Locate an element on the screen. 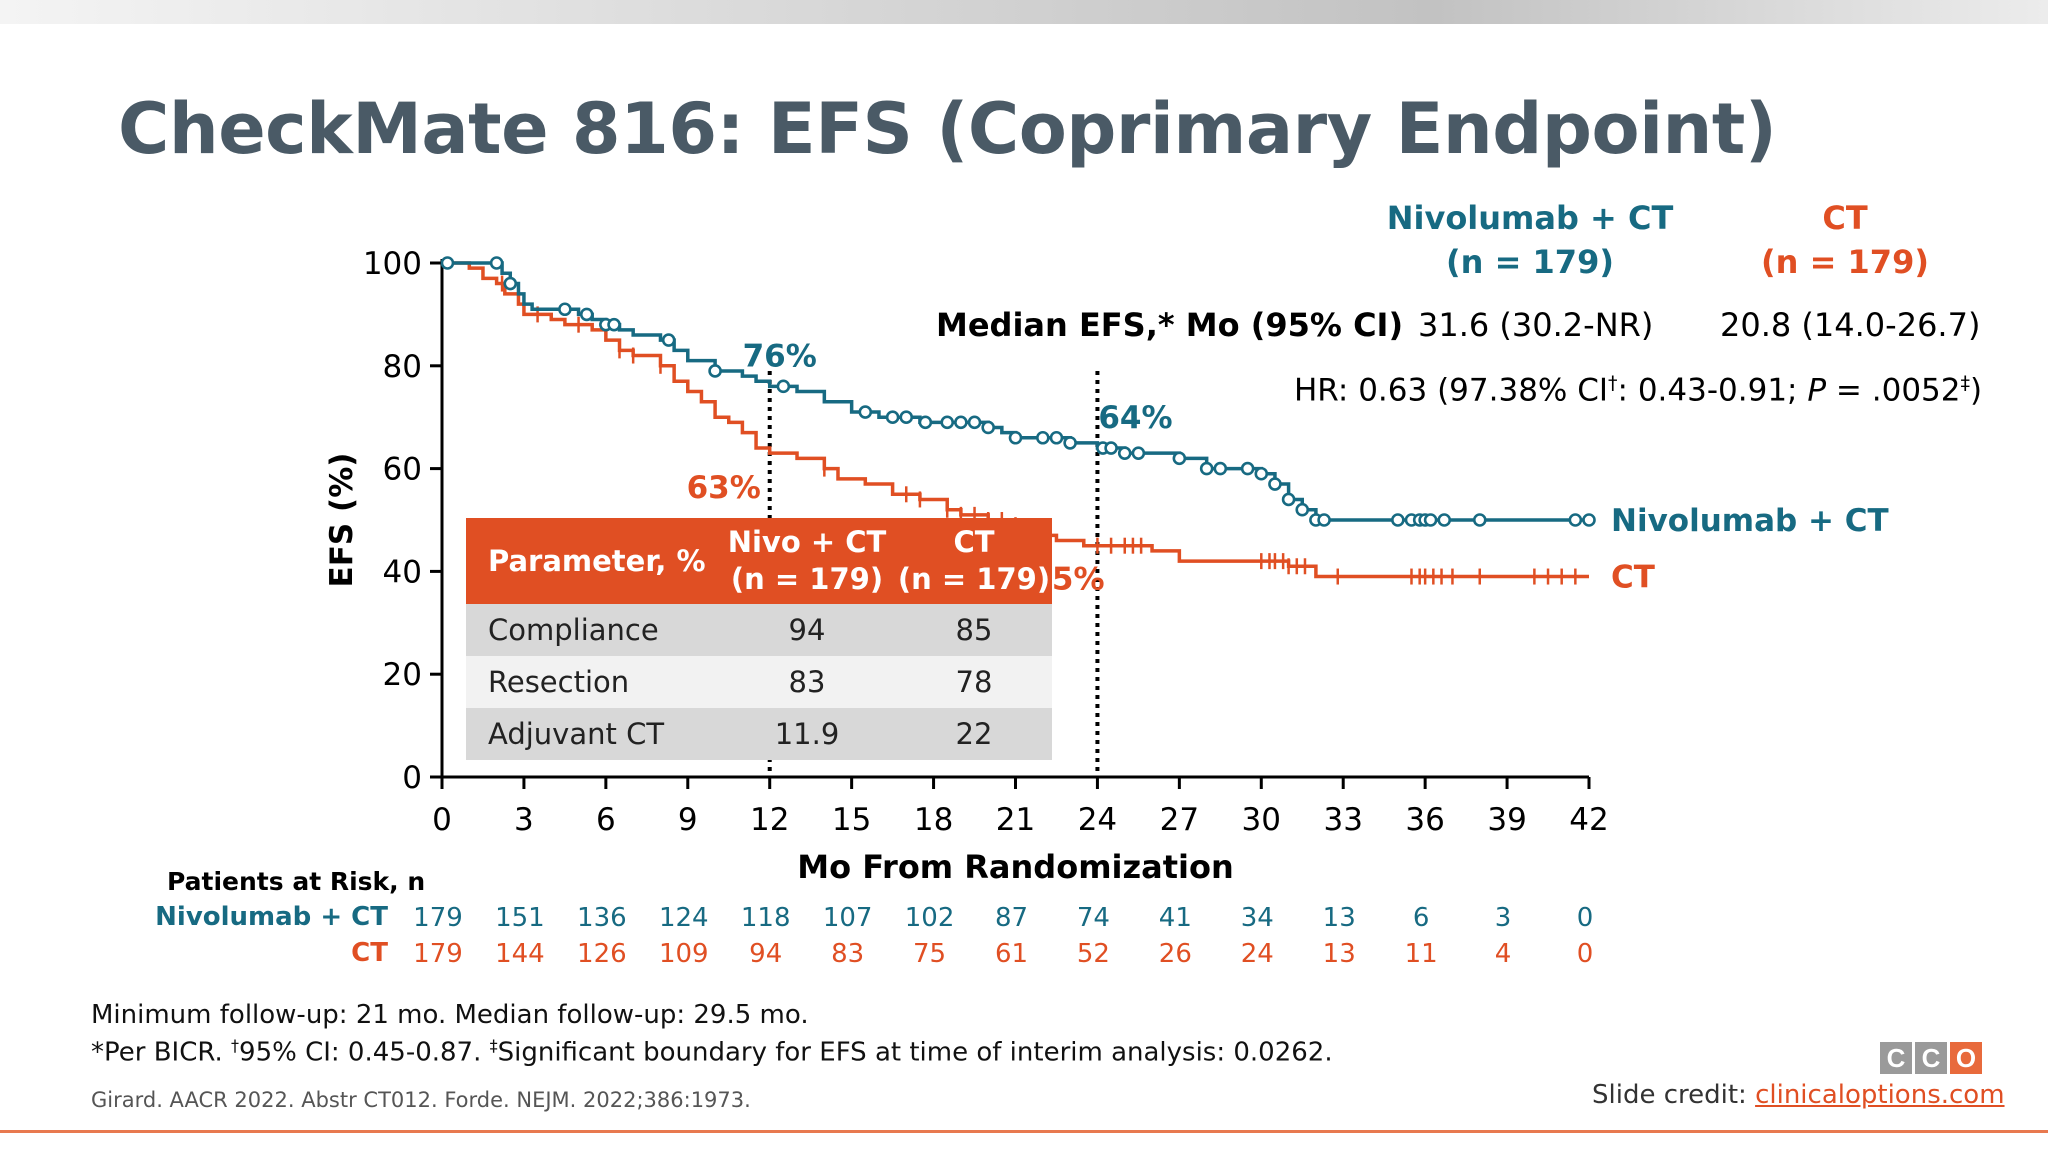 Image resolution: width=2048 pixels, height=1152 pixels. risk-count-nivo: 34 is located at coordinates (1257, 918).